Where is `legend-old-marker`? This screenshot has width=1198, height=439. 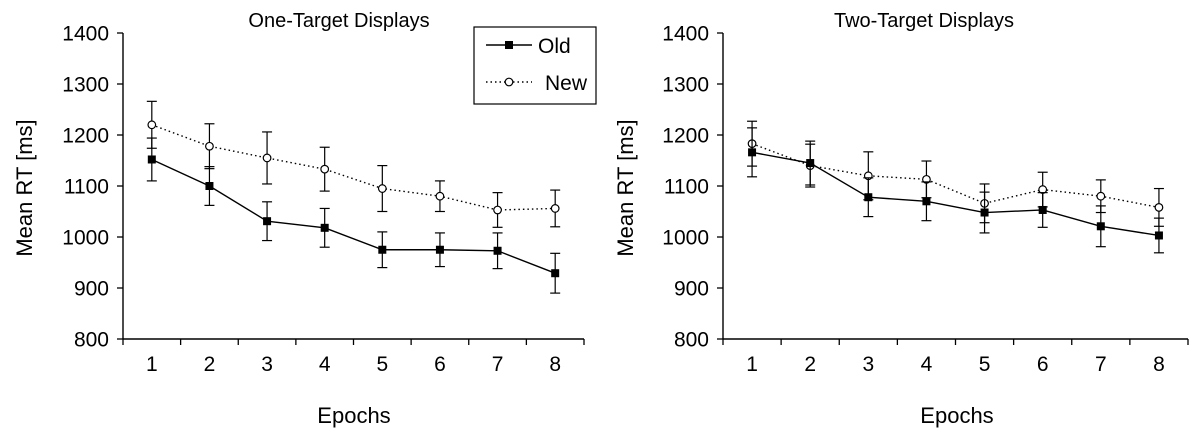 legend-old-marker is located at coordinates (509, 45).